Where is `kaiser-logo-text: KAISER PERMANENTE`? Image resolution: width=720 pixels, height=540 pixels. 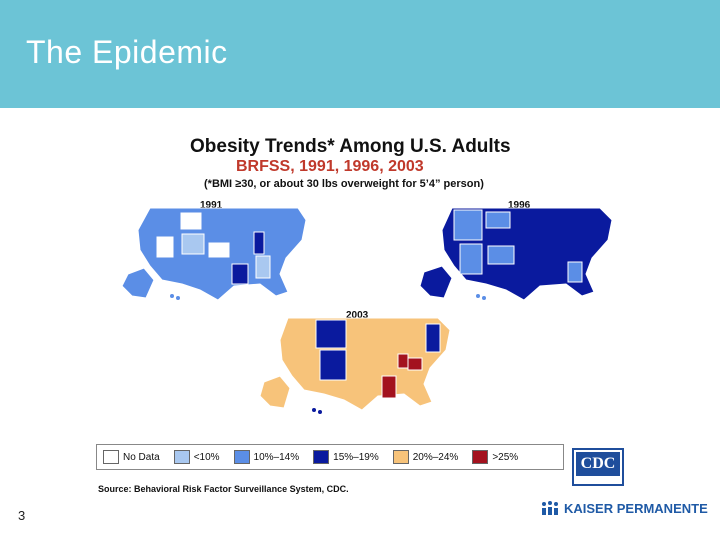
kaiser-logo-text: KAISER PERMANENTE is located at coordinates (636, 508).